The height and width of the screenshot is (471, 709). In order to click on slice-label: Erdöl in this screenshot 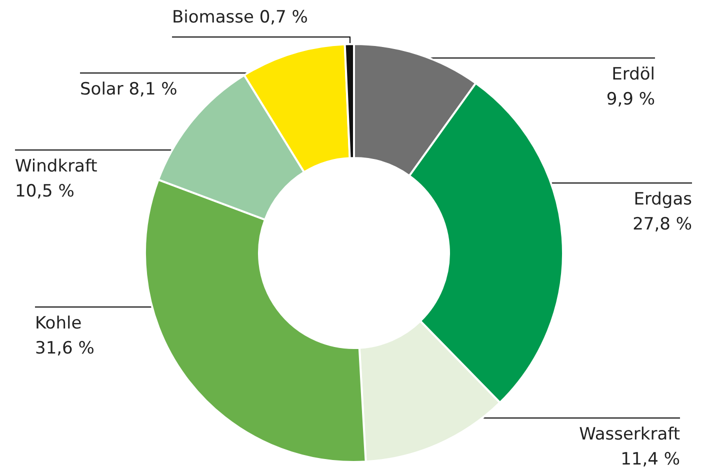, I will do `click(633, 74)`.